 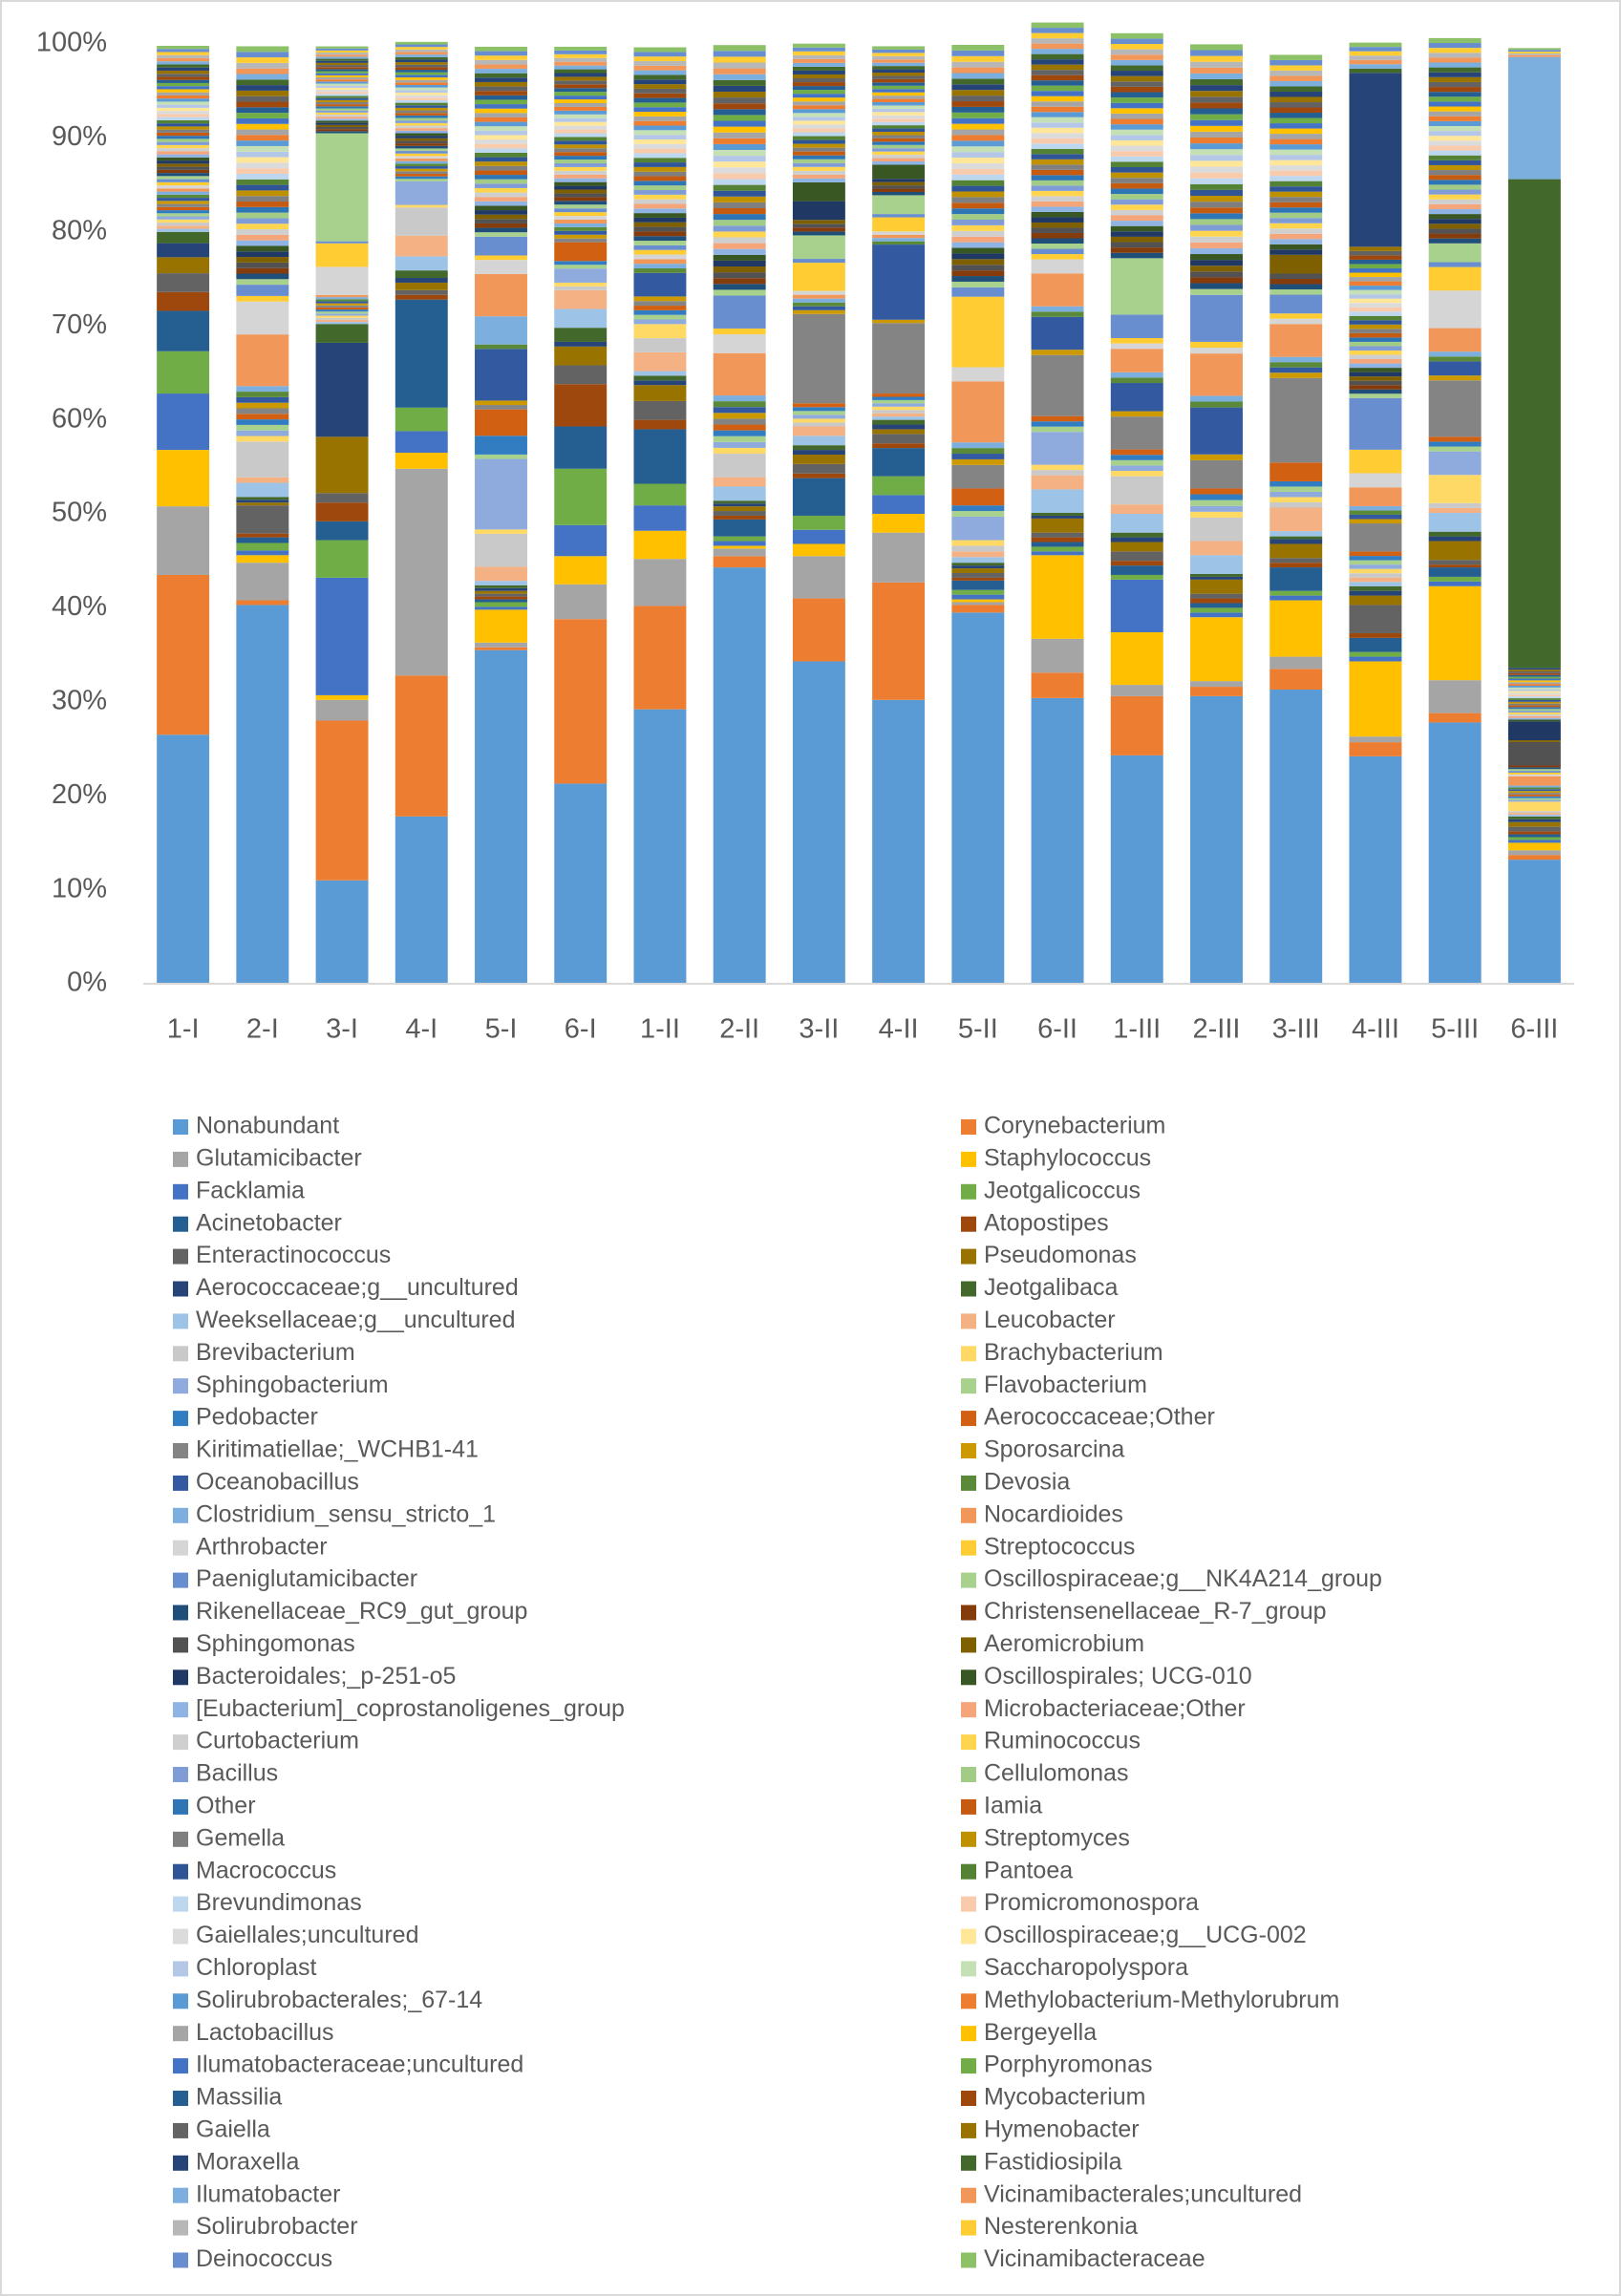 What do you see at coordinates (237, 1773) in the screenshot?
I see `legend-label: Bacillus` at bounding box center [237, 1773].